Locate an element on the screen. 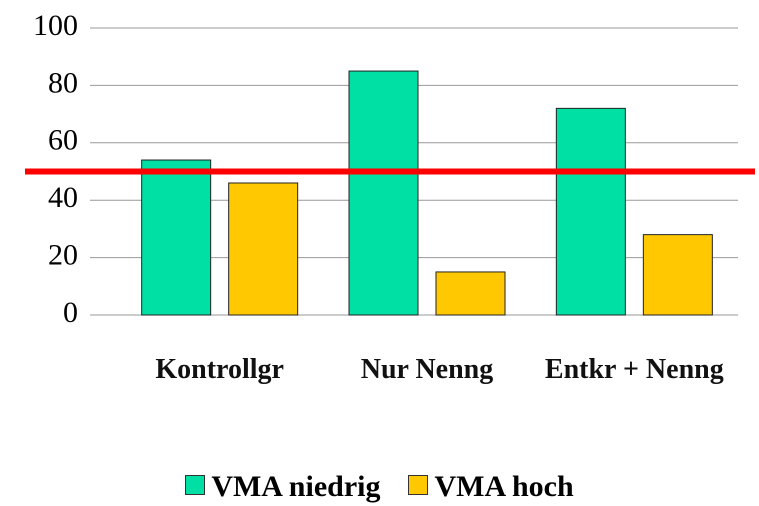 The height and width of the screenshot is (506, 759). x-tick-label: Entkr + Nenng is located at coordinates (634, 369).